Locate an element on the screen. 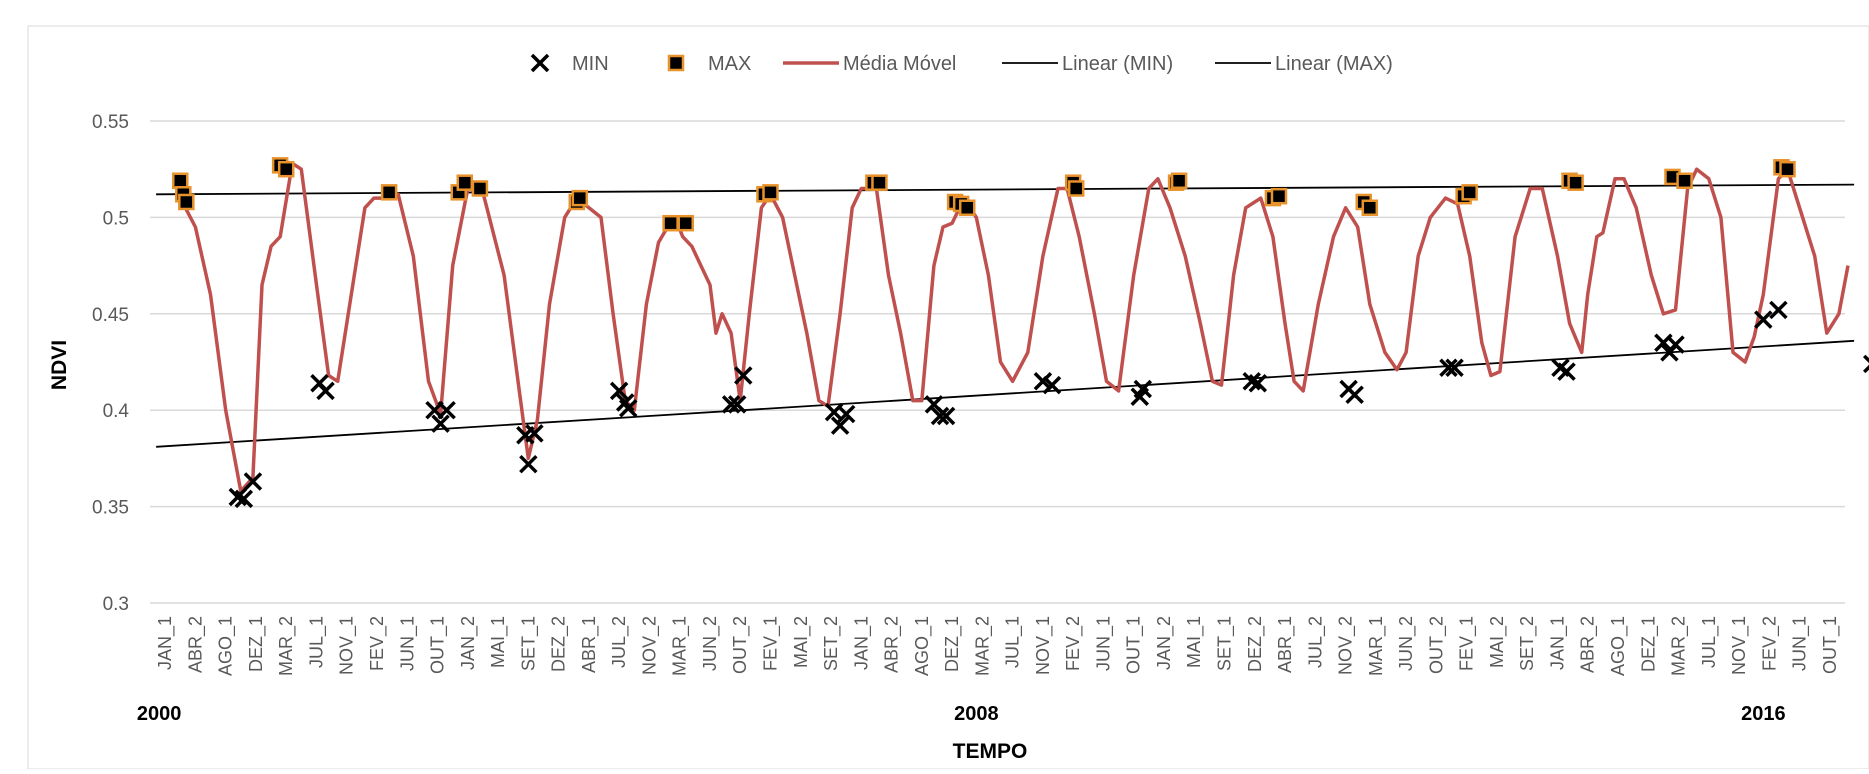 This screenshot has height=774, width=1869. legend-max-marker is located at coordinates (676, 63).